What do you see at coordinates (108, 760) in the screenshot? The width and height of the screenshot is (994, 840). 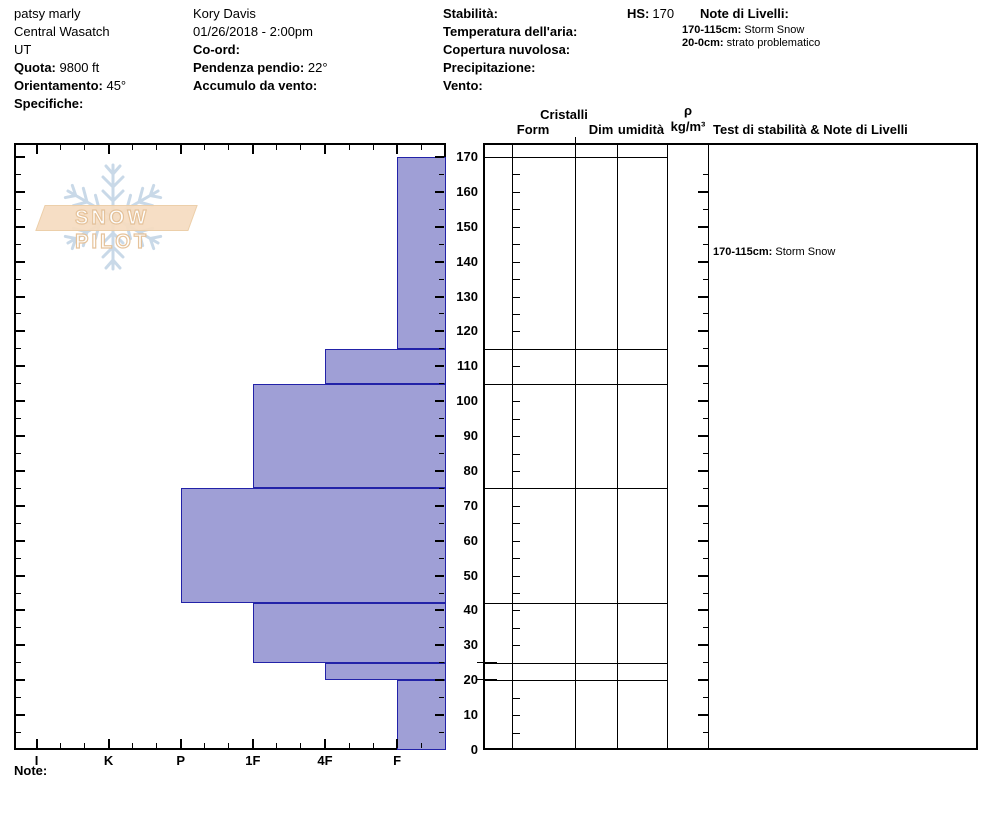 I see `hardness-axis-label: K` at bounding box center [108, 760].